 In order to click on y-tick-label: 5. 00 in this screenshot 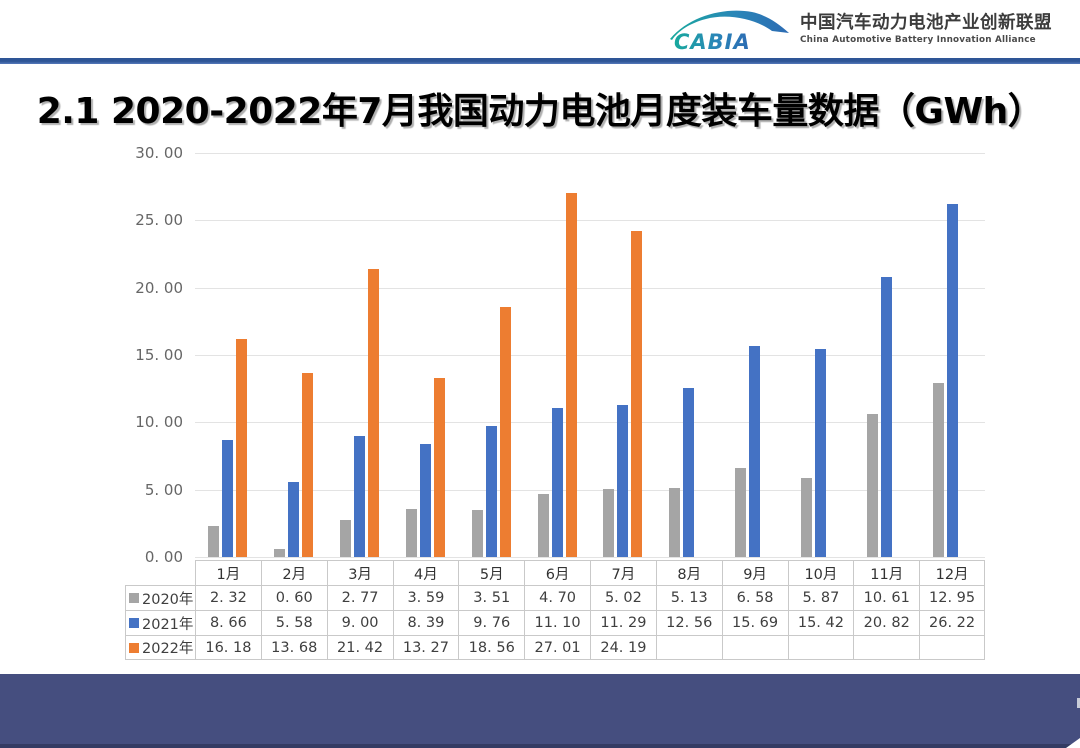, I will do `click(163, 489)`.